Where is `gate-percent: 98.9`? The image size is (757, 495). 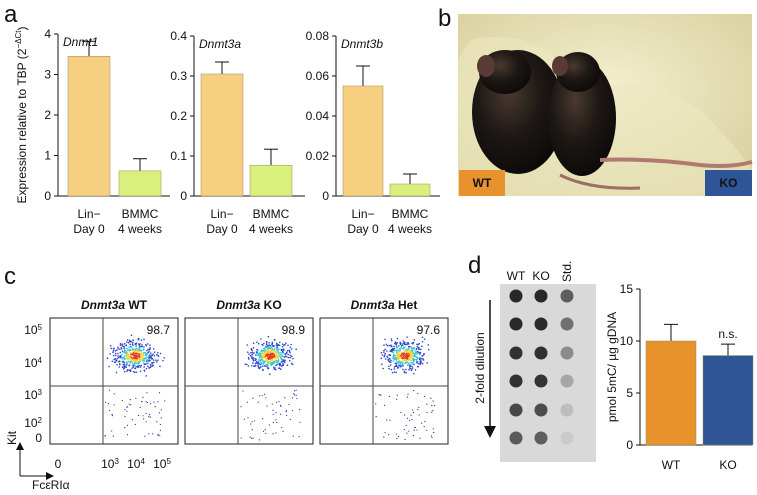 gate-percent: 98.9 is located at coordinates (294, 330).